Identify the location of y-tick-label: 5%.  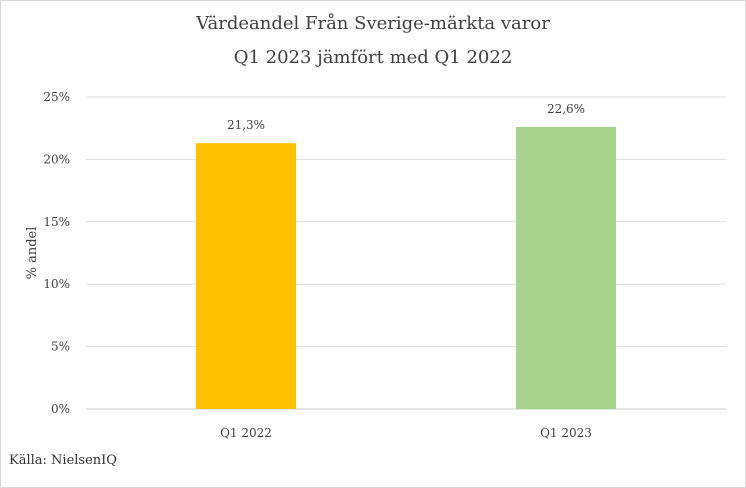
(60, 347).